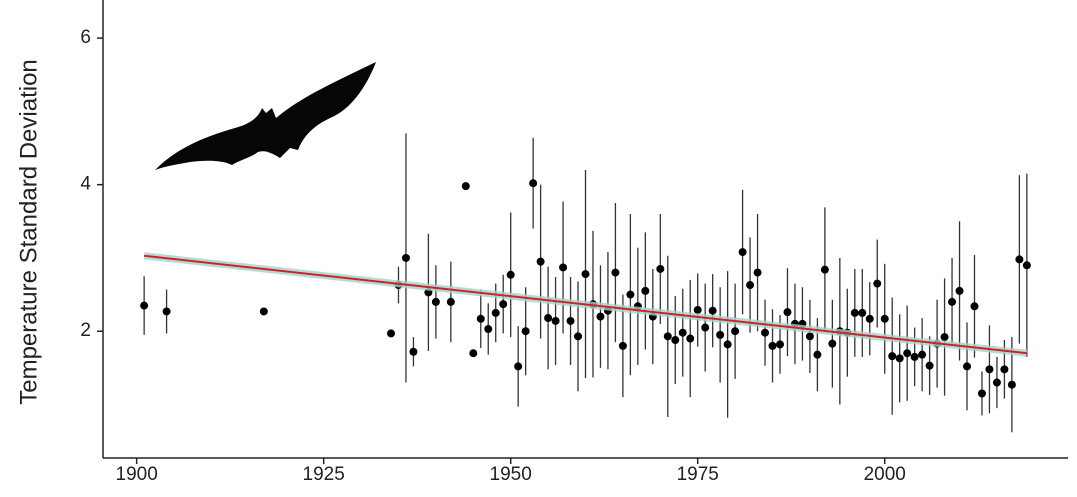  I want to click on y-tick-label: 4, so click(85, 184).